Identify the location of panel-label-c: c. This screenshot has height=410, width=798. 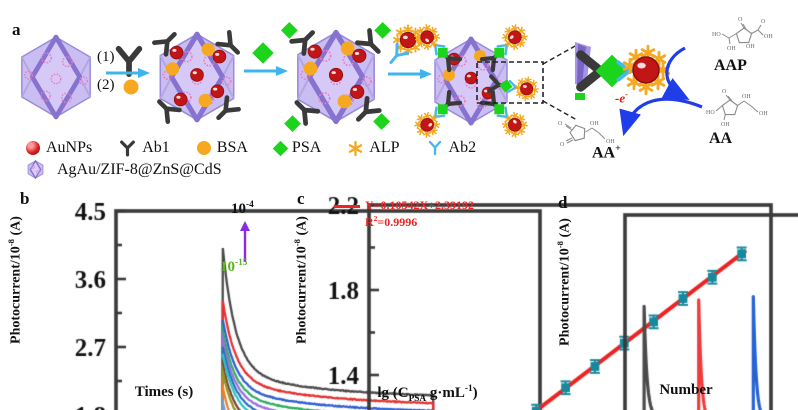
(301, 198).